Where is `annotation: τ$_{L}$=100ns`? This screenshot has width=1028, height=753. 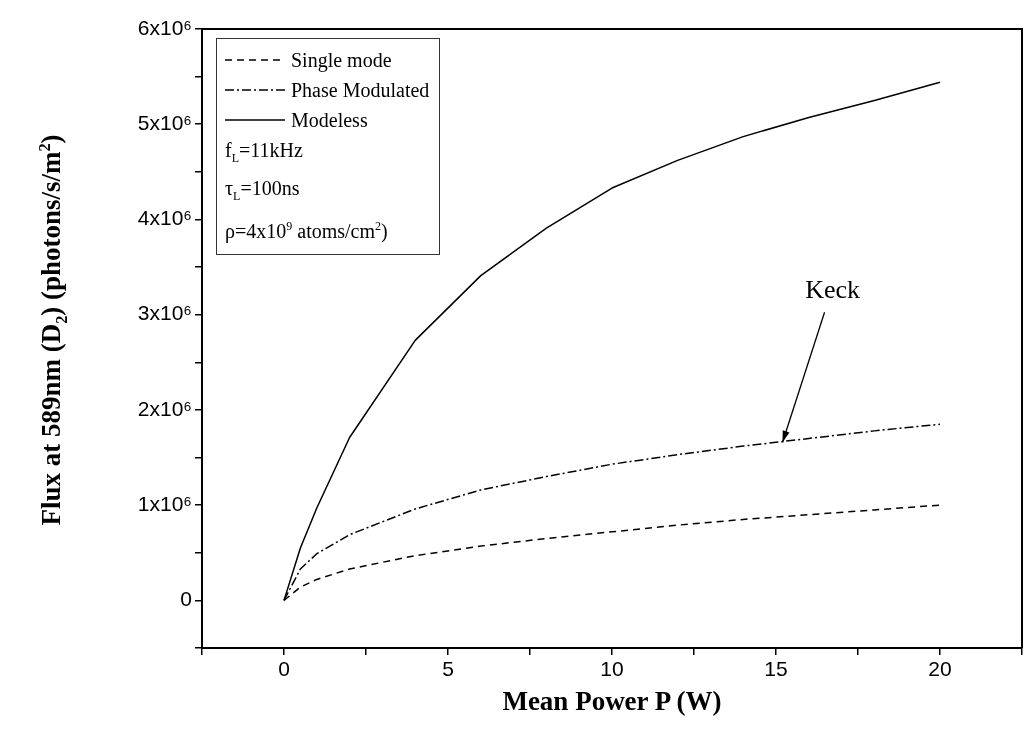 annotation: τ$_{L}$=100ns is located at coordinates (262, 190).